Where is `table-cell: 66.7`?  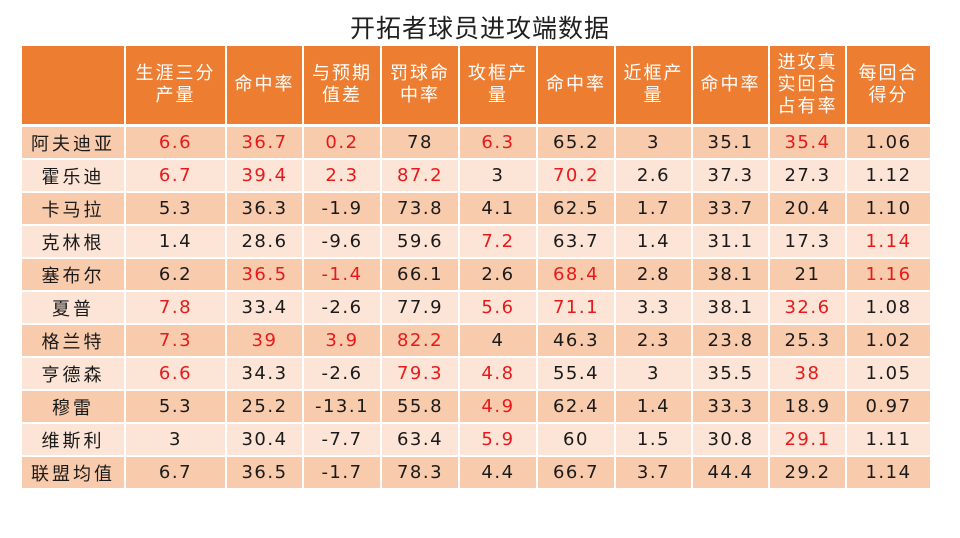 table-cell: 66.7 is located at coordinates (577, 473).